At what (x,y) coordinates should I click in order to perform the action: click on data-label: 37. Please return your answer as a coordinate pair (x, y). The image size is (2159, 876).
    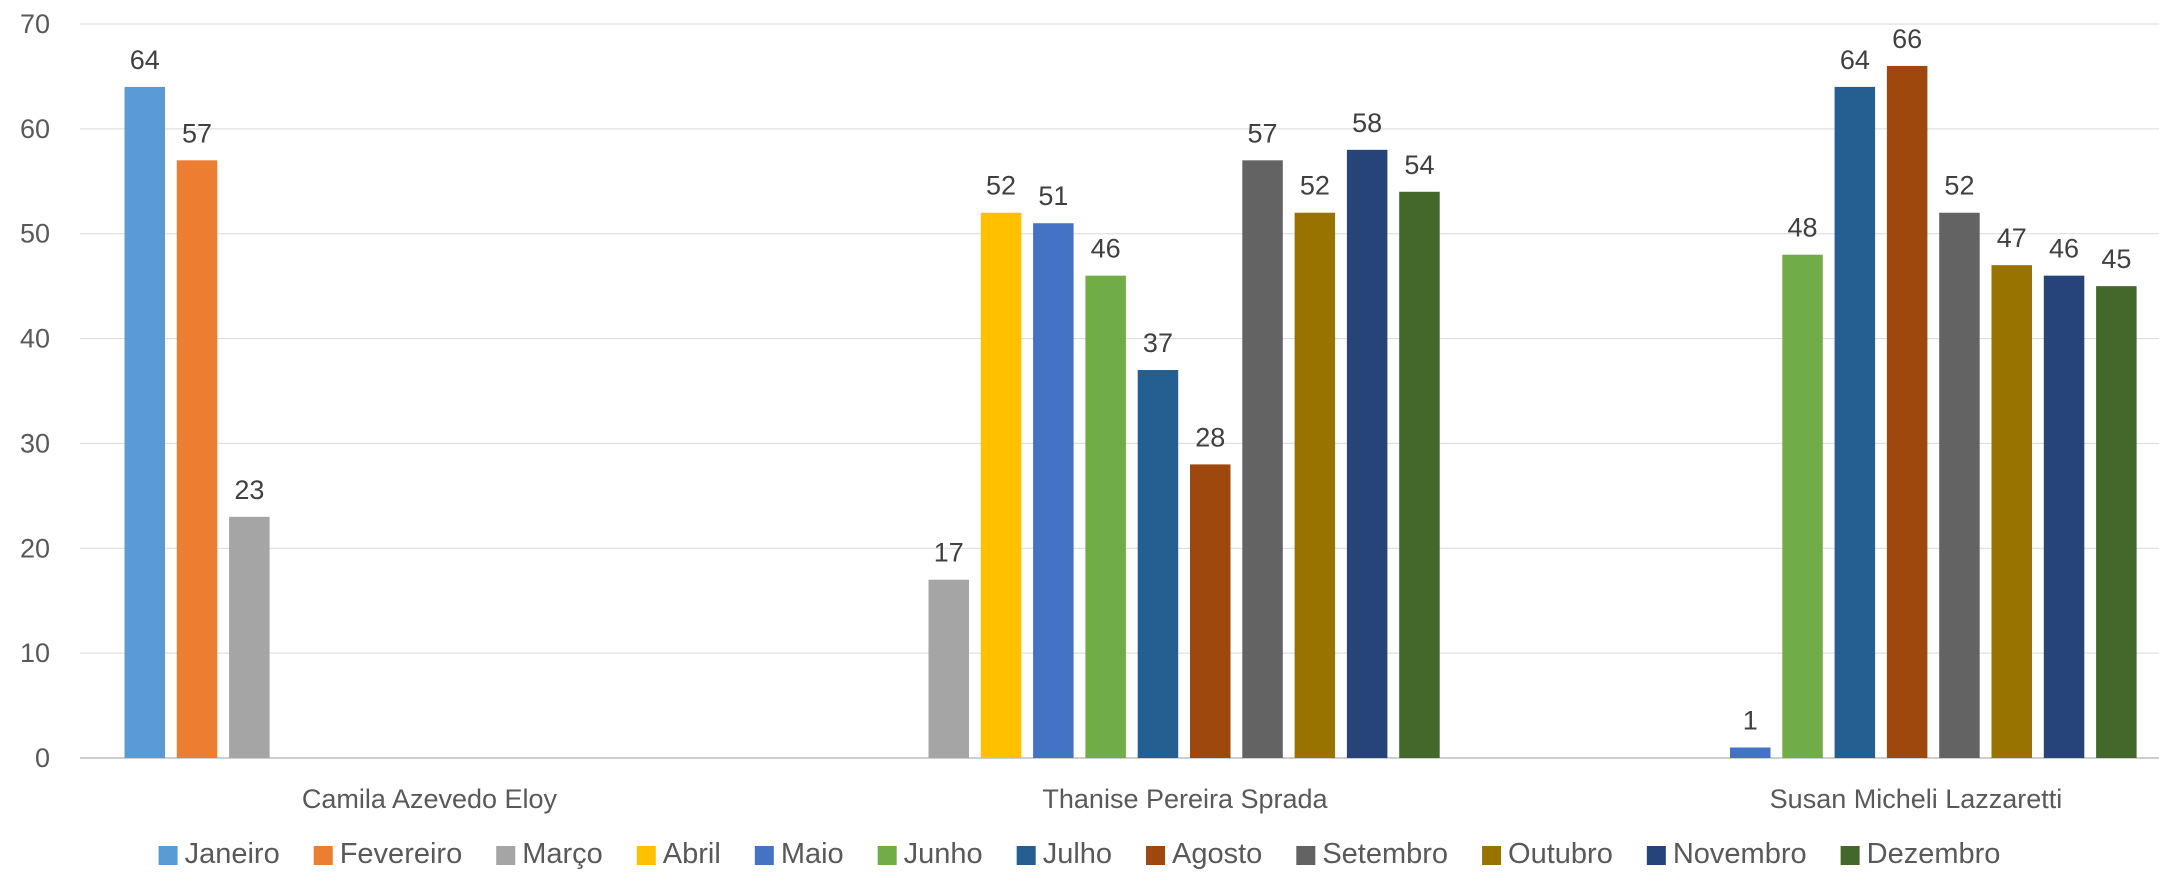
    Looking at the image, I should click on (1158, 343).